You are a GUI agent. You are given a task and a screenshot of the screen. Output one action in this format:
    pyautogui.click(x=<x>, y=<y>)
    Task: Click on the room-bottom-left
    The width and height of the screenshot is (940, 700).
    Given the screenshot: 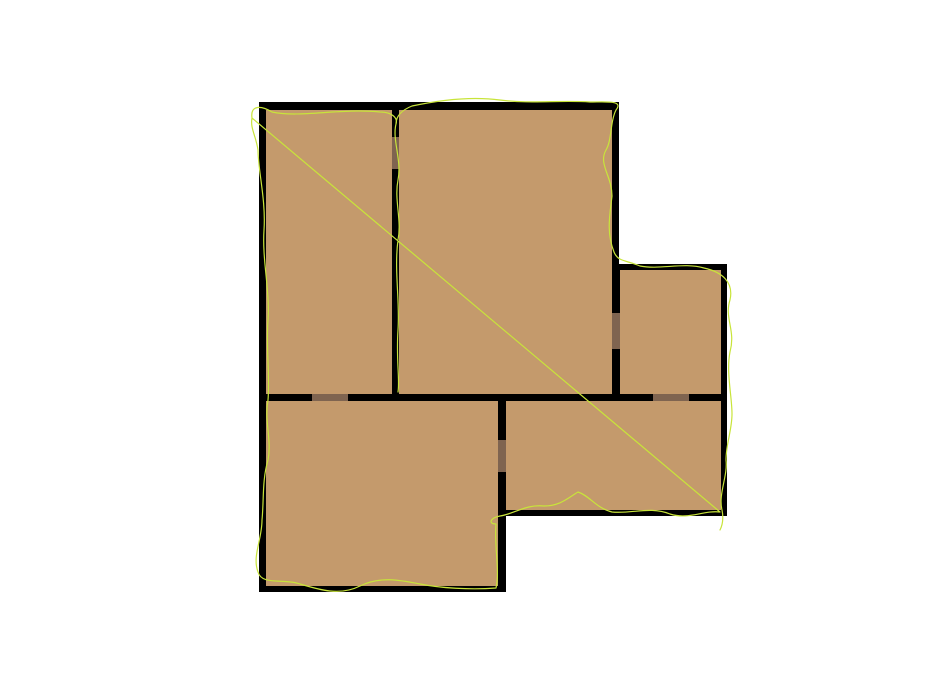 What is the action you would take?
    pyautogui.click(x=382, y=493)
    